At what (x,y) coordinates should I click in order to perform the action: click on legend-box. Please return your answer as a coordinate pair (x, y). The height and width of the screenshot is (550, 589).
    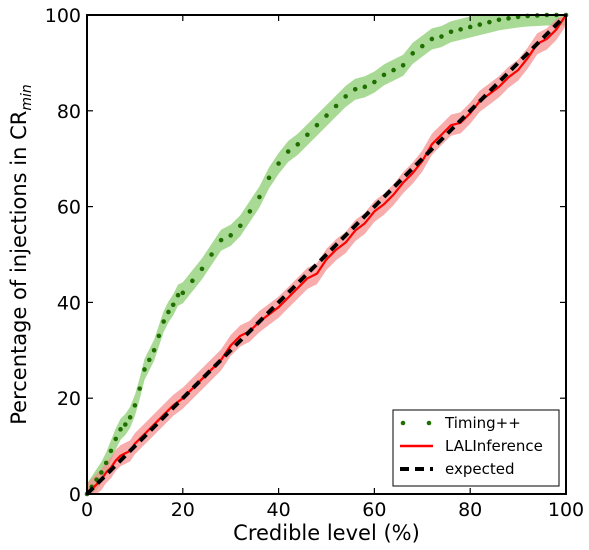
    Looking at the image, I should click on (476, 448).